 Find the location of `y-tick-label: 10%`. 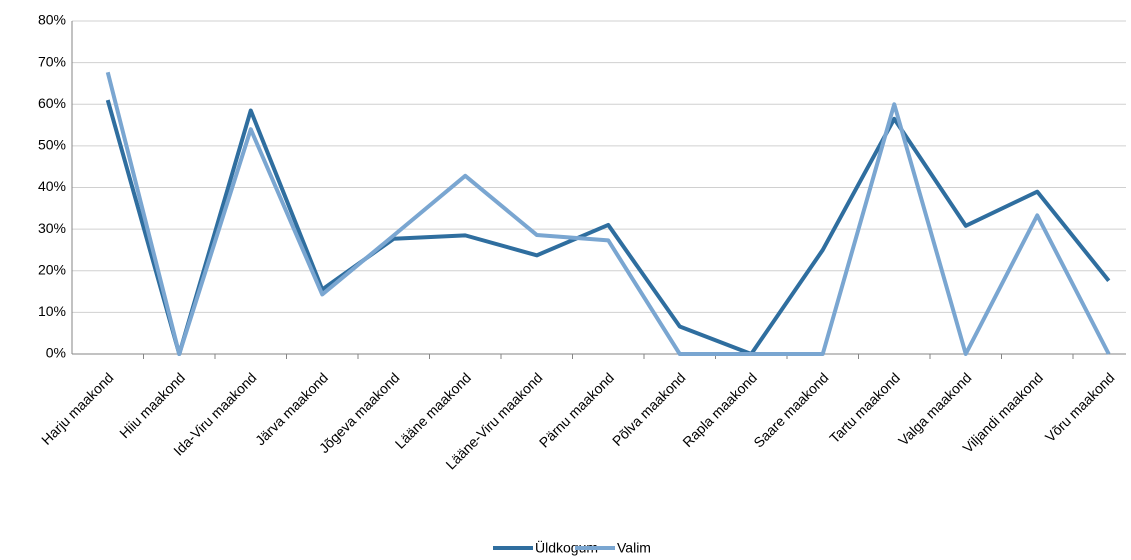

y-tick-label: 10% is located at coordinates (52, 311).